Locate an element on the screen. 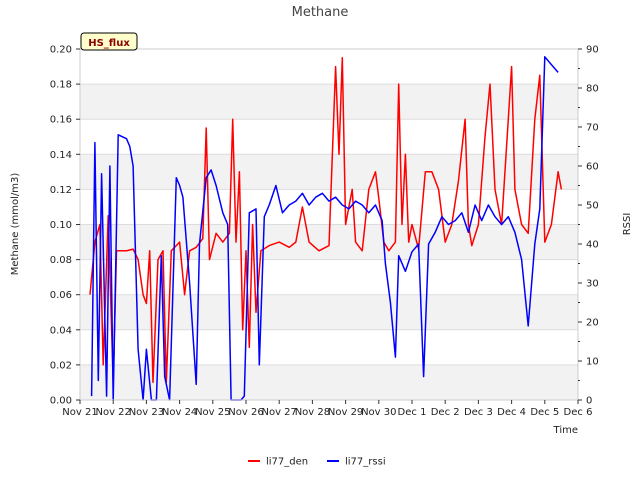  y2-tick-label: 40 is located at coordinates (592, 245).